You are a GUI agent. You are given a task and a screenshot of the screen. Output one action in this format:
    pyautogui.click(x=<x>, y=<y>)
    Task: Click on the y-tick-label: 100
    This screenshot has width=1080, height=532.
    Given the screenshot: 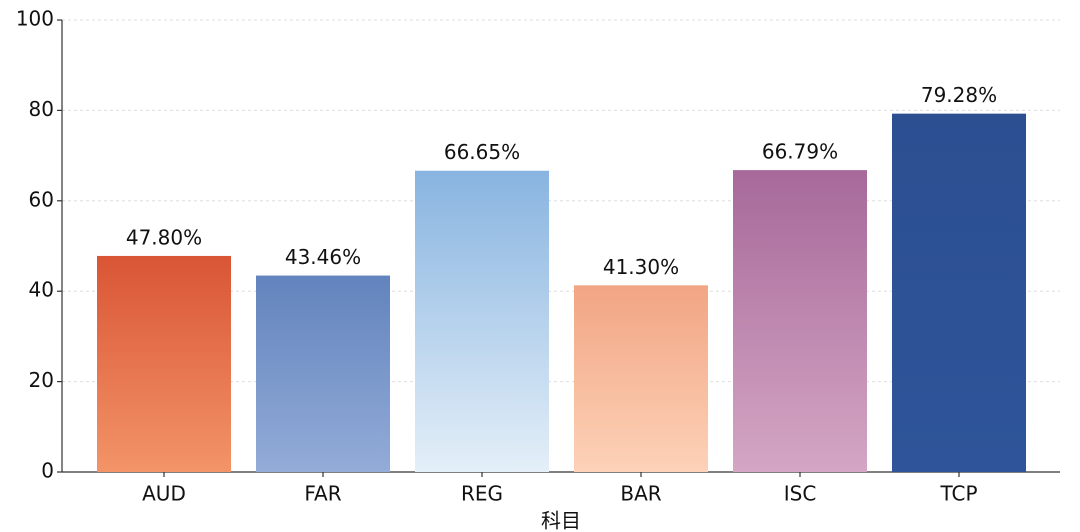 What is the action you would take?
    pyautogui.click(x=35, y=19)
    